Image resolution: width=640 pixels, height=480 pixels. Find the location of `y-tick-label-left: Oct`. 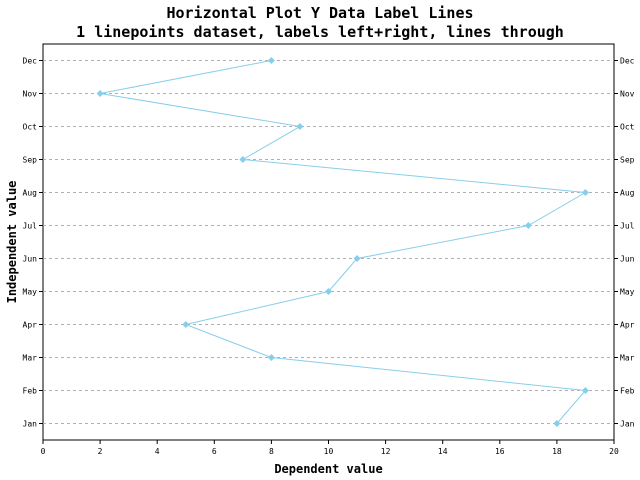

y-tick-label-left: Oct is located at coordinates (30, 127).